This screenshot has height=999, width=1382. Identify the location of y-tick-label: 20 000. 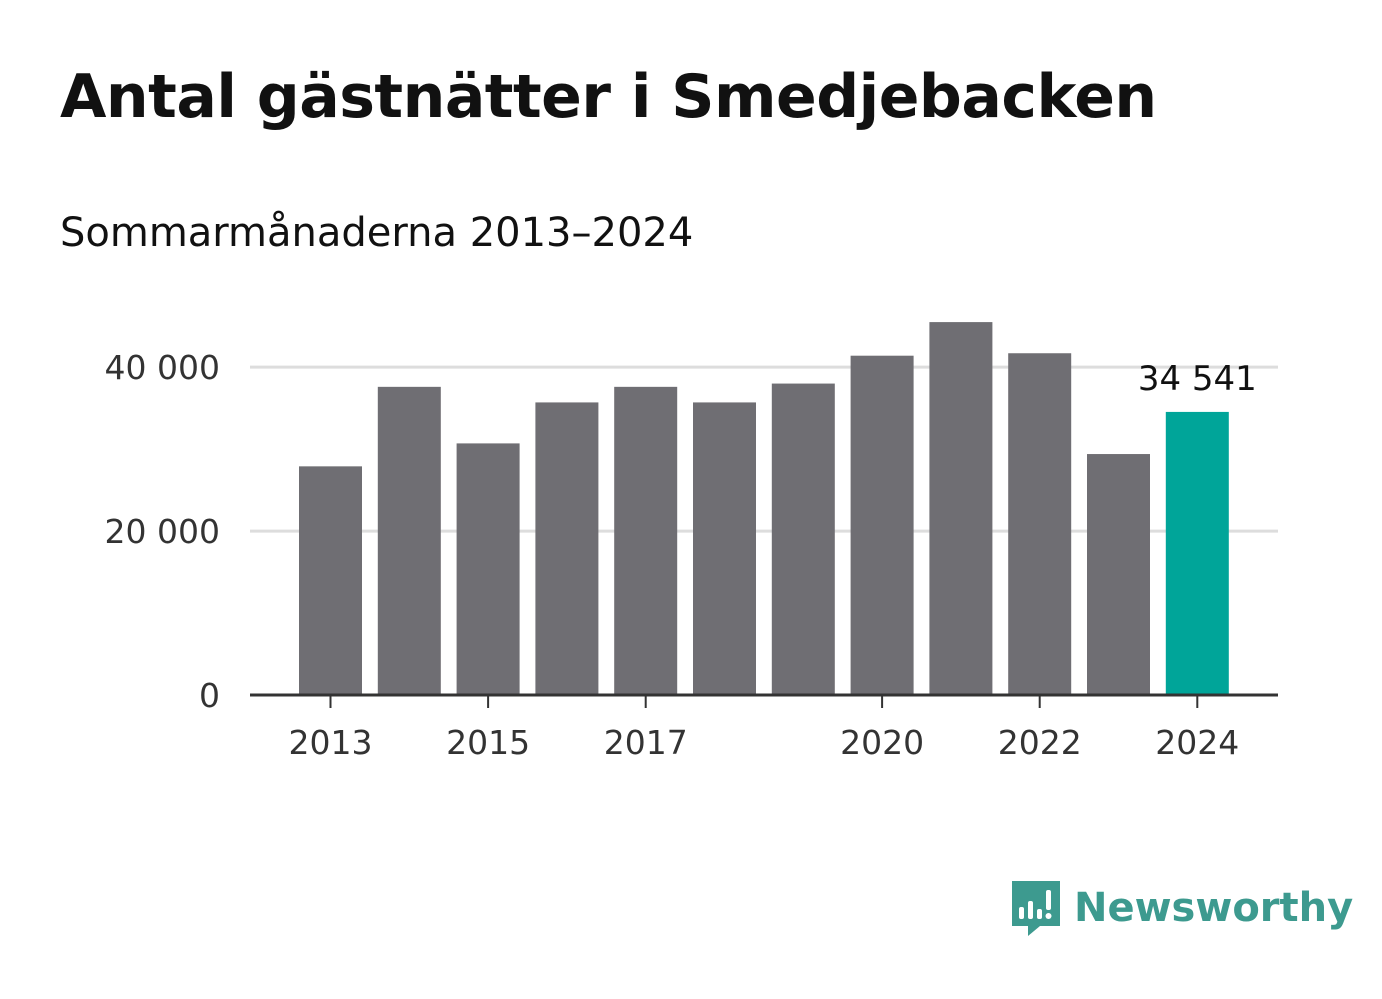
(162, 531).